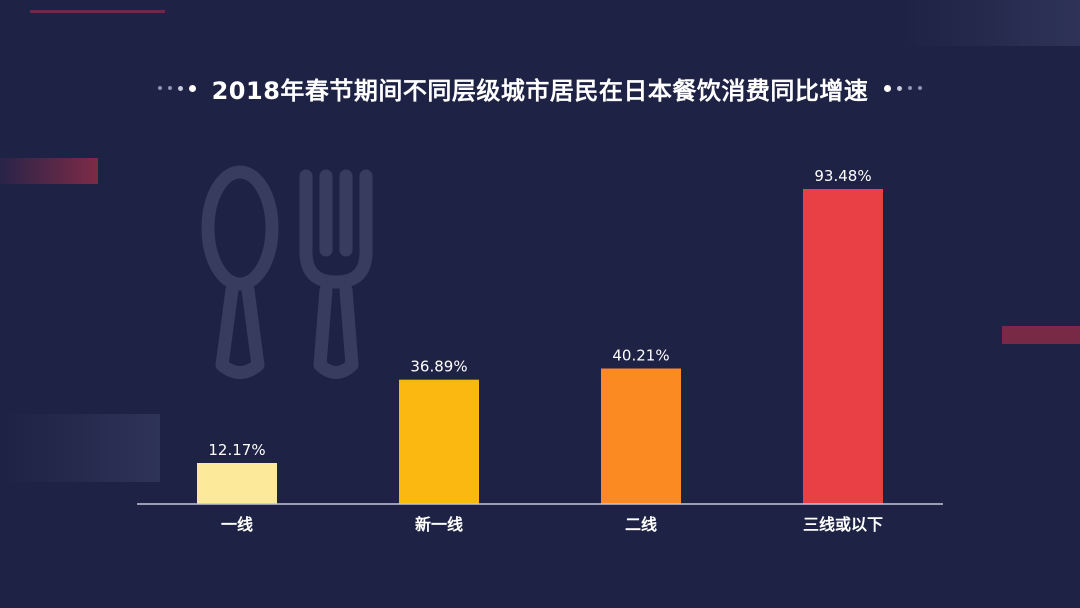 The height and width of the screenshot is (608, 1080). I want to click on decor-right-red-bar, so click(1041, 335).